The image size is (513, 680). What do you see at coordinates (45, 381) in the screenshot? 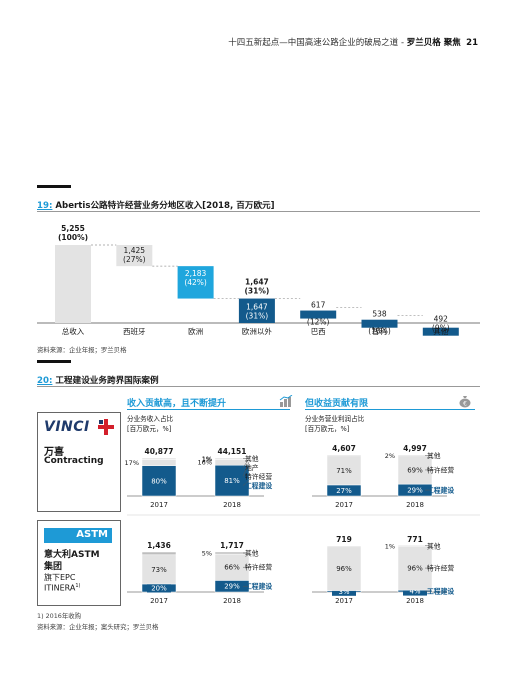
I see `fig20-number: 20:` at bounding box center [45, 381].